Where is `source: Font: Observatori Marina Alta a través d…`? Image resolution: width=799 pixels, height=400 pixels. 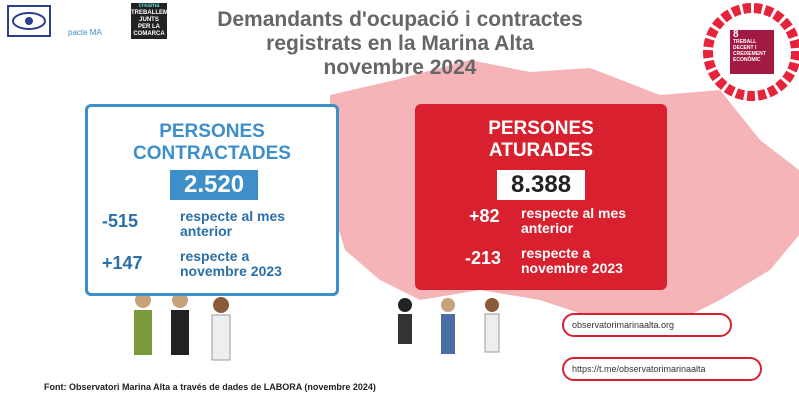 source: Font: Observatori Marina Alta a través d… is located at coordinates (210, 387).